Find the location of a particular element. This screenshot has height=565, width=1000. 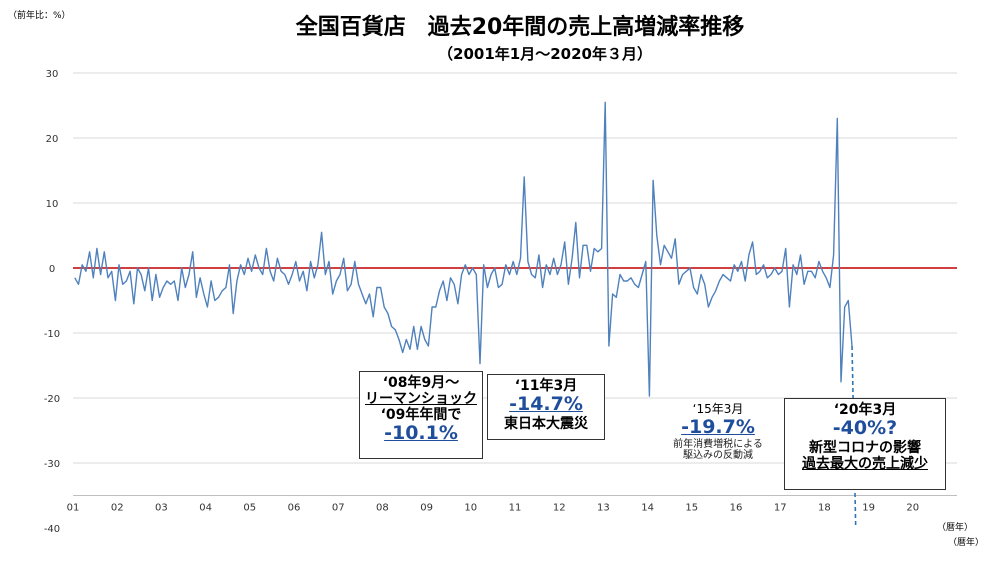

tax-value: -19.7% is located at coordinates (718, 426).